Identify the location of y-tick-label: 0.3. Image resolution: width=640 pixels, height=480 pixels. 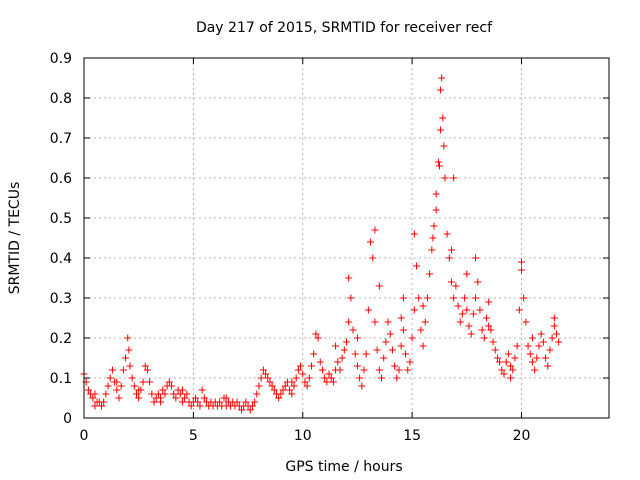
(61, 299).